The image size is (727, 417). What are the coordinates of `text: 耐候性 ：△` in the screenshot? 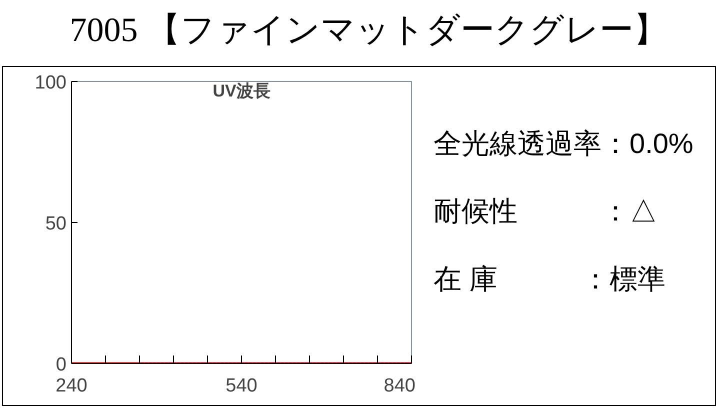 It's located at (546, 211).